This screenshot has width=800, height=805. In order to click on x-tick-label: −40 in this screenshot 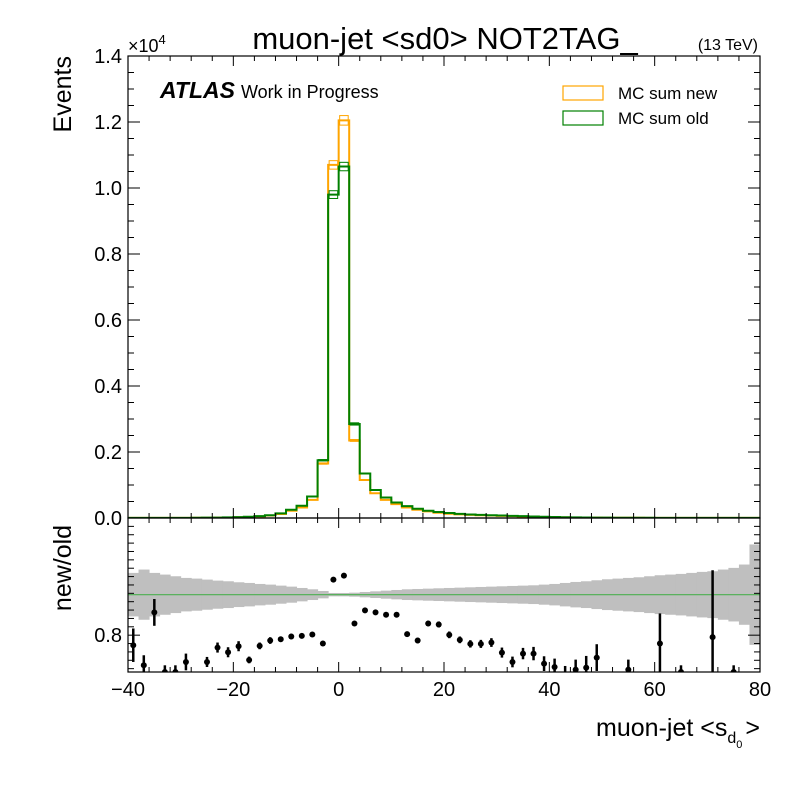, I will do `click(128, 690)`.